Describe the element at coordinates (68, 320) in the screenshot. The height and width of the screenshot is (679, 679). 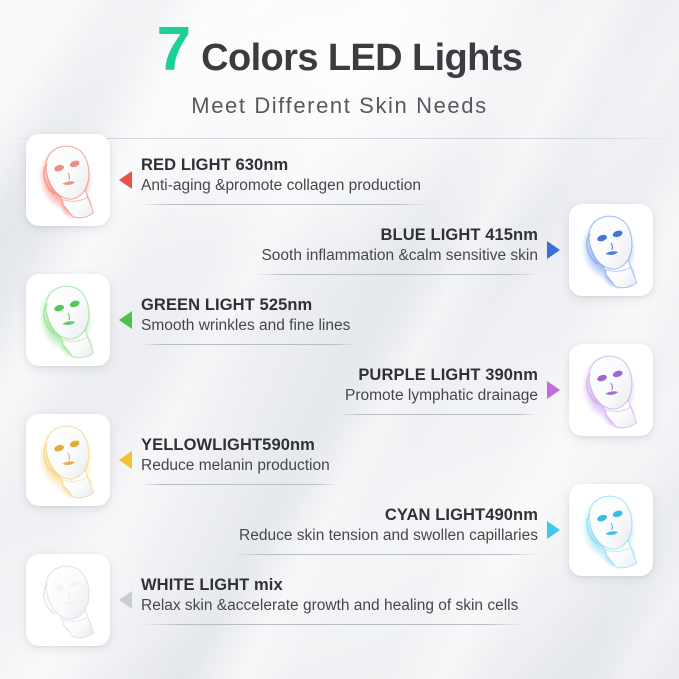
I see `mask-thumbnail-green` at that location.